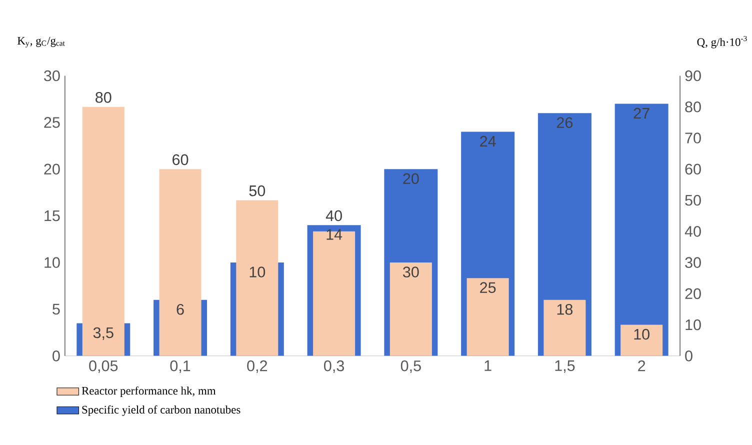  I want to click on y-tick-label: 25, so click(52, 122).